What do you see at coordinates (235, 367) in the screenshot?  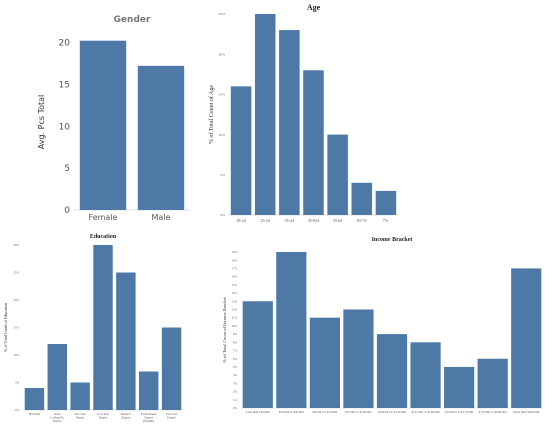 I see `income-ytick-label: 5%` at bounding box center [235, 367].